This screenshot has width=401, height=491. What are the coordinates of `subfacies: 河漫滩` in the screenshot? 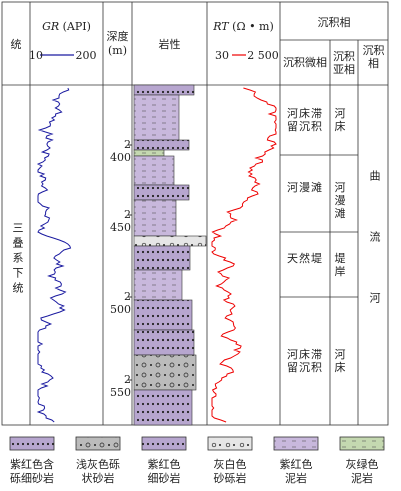 It's located at (340, 200).